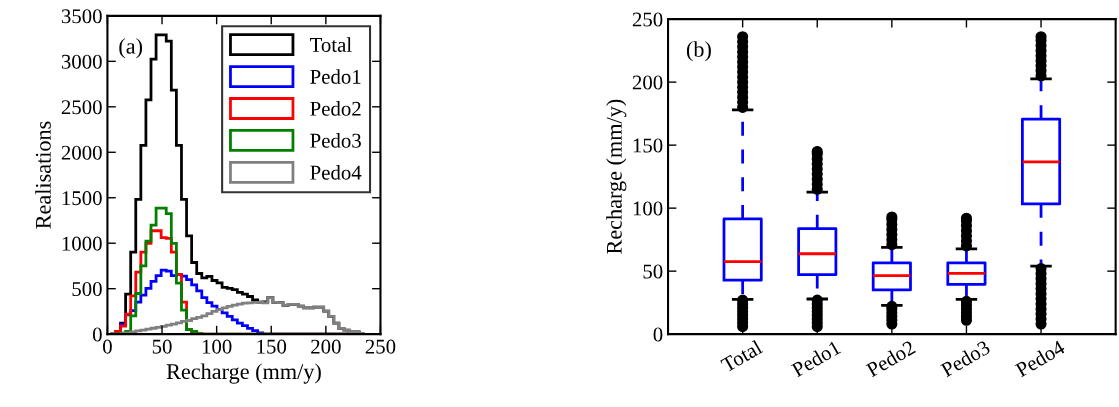 Image resolution: width=1119 pixels, height=407 pixels. Describe the element at coordinates (331, 44) in the screenshot. I see `legend-label: Total` at that location.